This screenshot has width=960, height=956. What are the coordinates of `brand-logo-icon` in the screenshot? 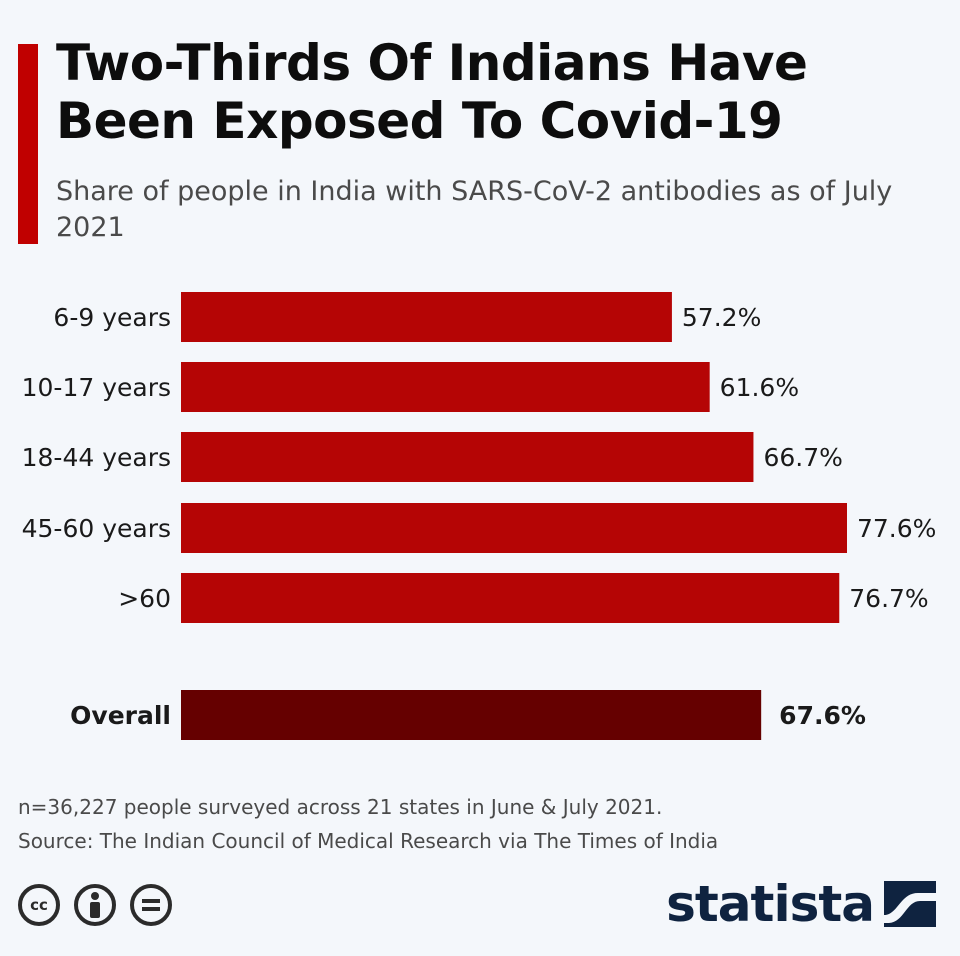 It's located at (910, 904).